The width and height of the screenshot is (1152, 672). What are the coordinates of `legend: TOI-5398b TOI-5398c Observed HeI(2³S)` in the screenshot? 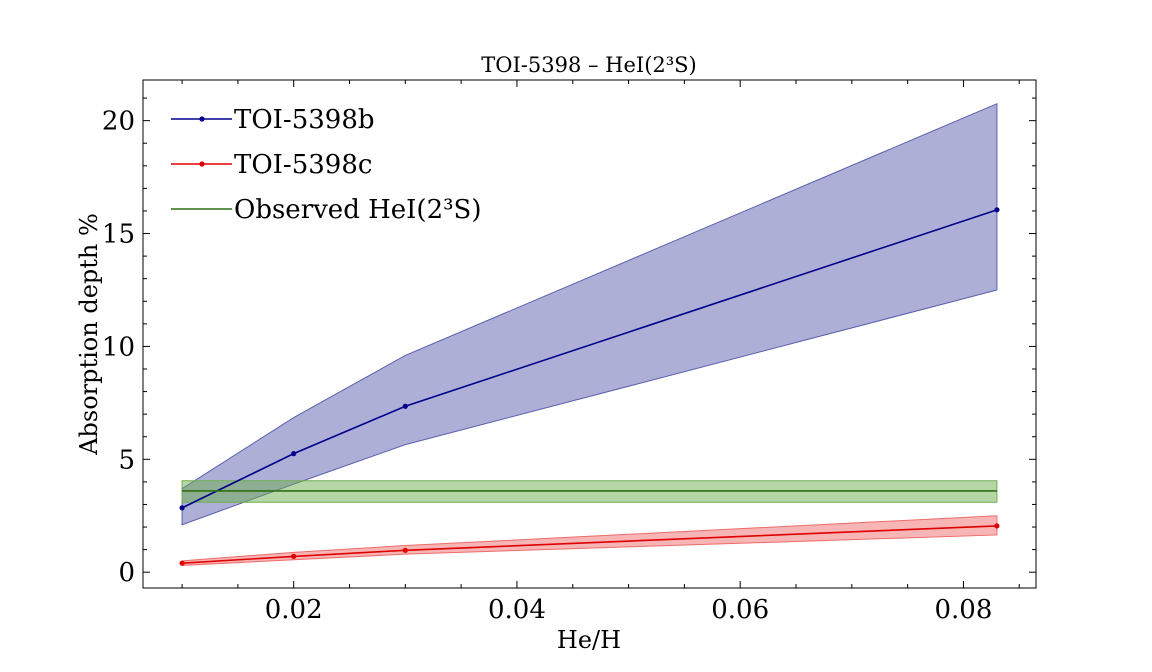 It's located at (326, 165).